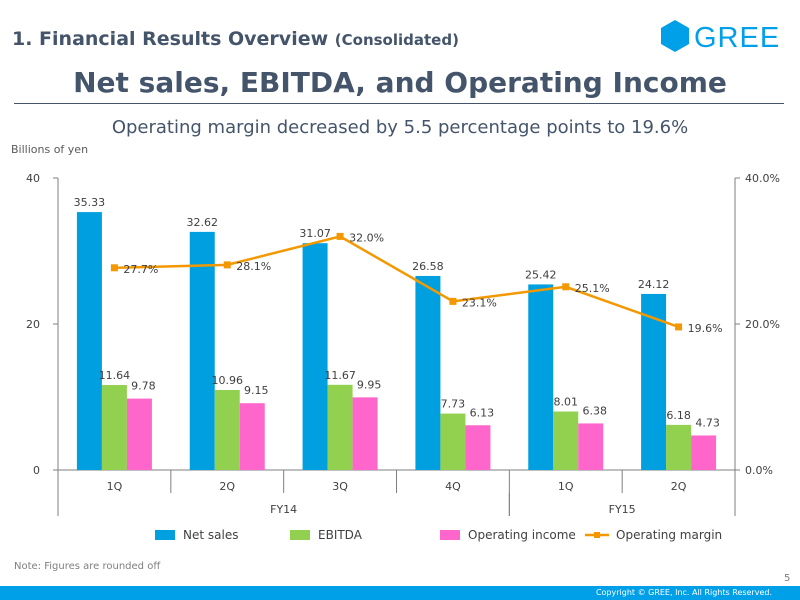 The width and height of the screenshot is (800, 600). Describe the element at coordinates (203, 222) in the screenshot. I see `net-sales-label: 32.62` at that location.